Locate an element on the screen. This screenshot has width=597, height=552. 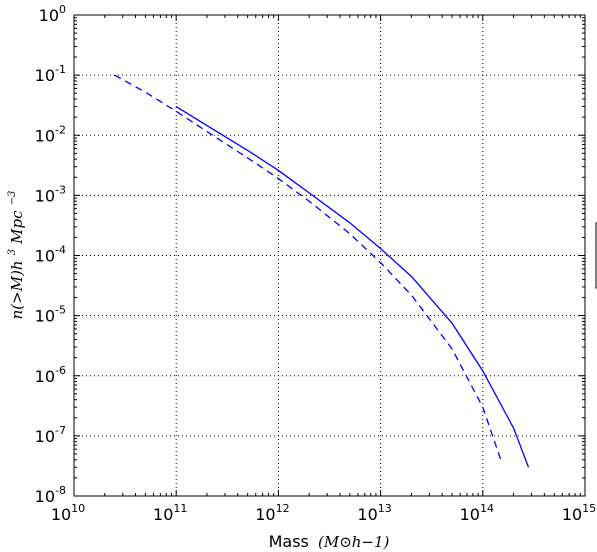
x-tick-label: 1014 is located at coordinates (477, 513).